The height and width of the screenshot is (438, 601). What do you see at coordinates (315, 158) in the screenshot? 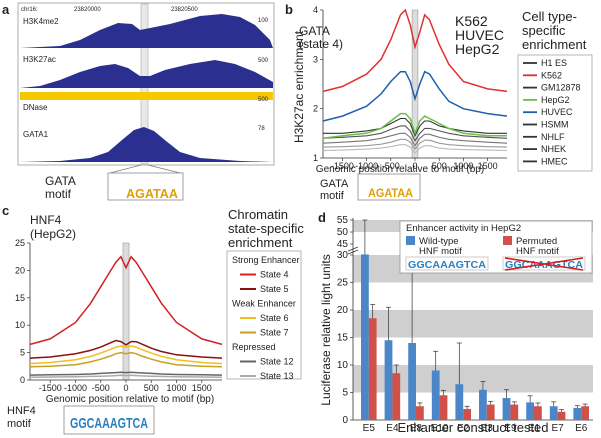
I see `b-y-tick-label: 1` at bounding box center [315, 158].